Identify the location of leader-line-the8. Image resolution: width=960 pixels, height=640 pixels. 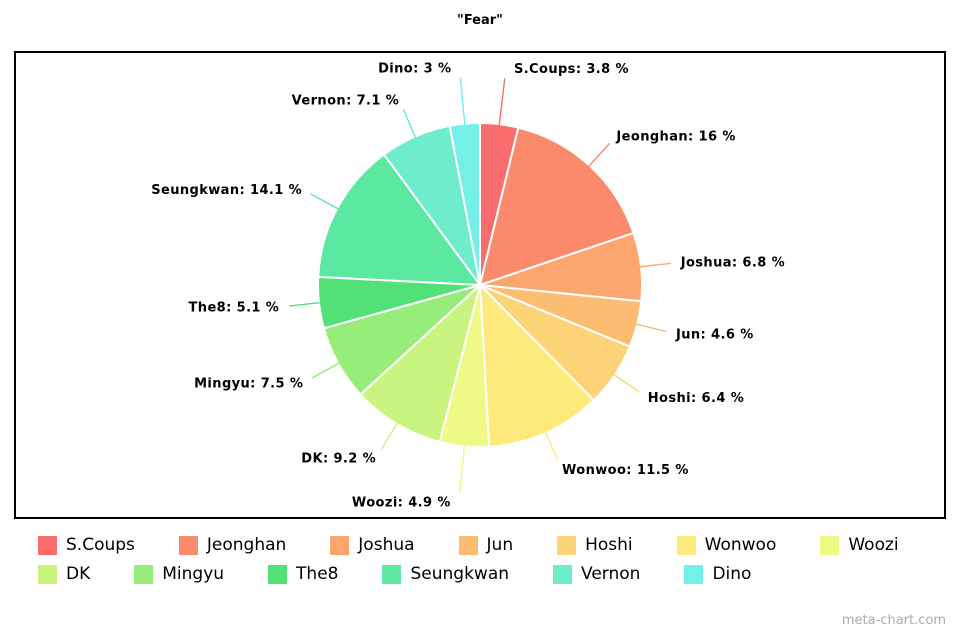
(305, 304).